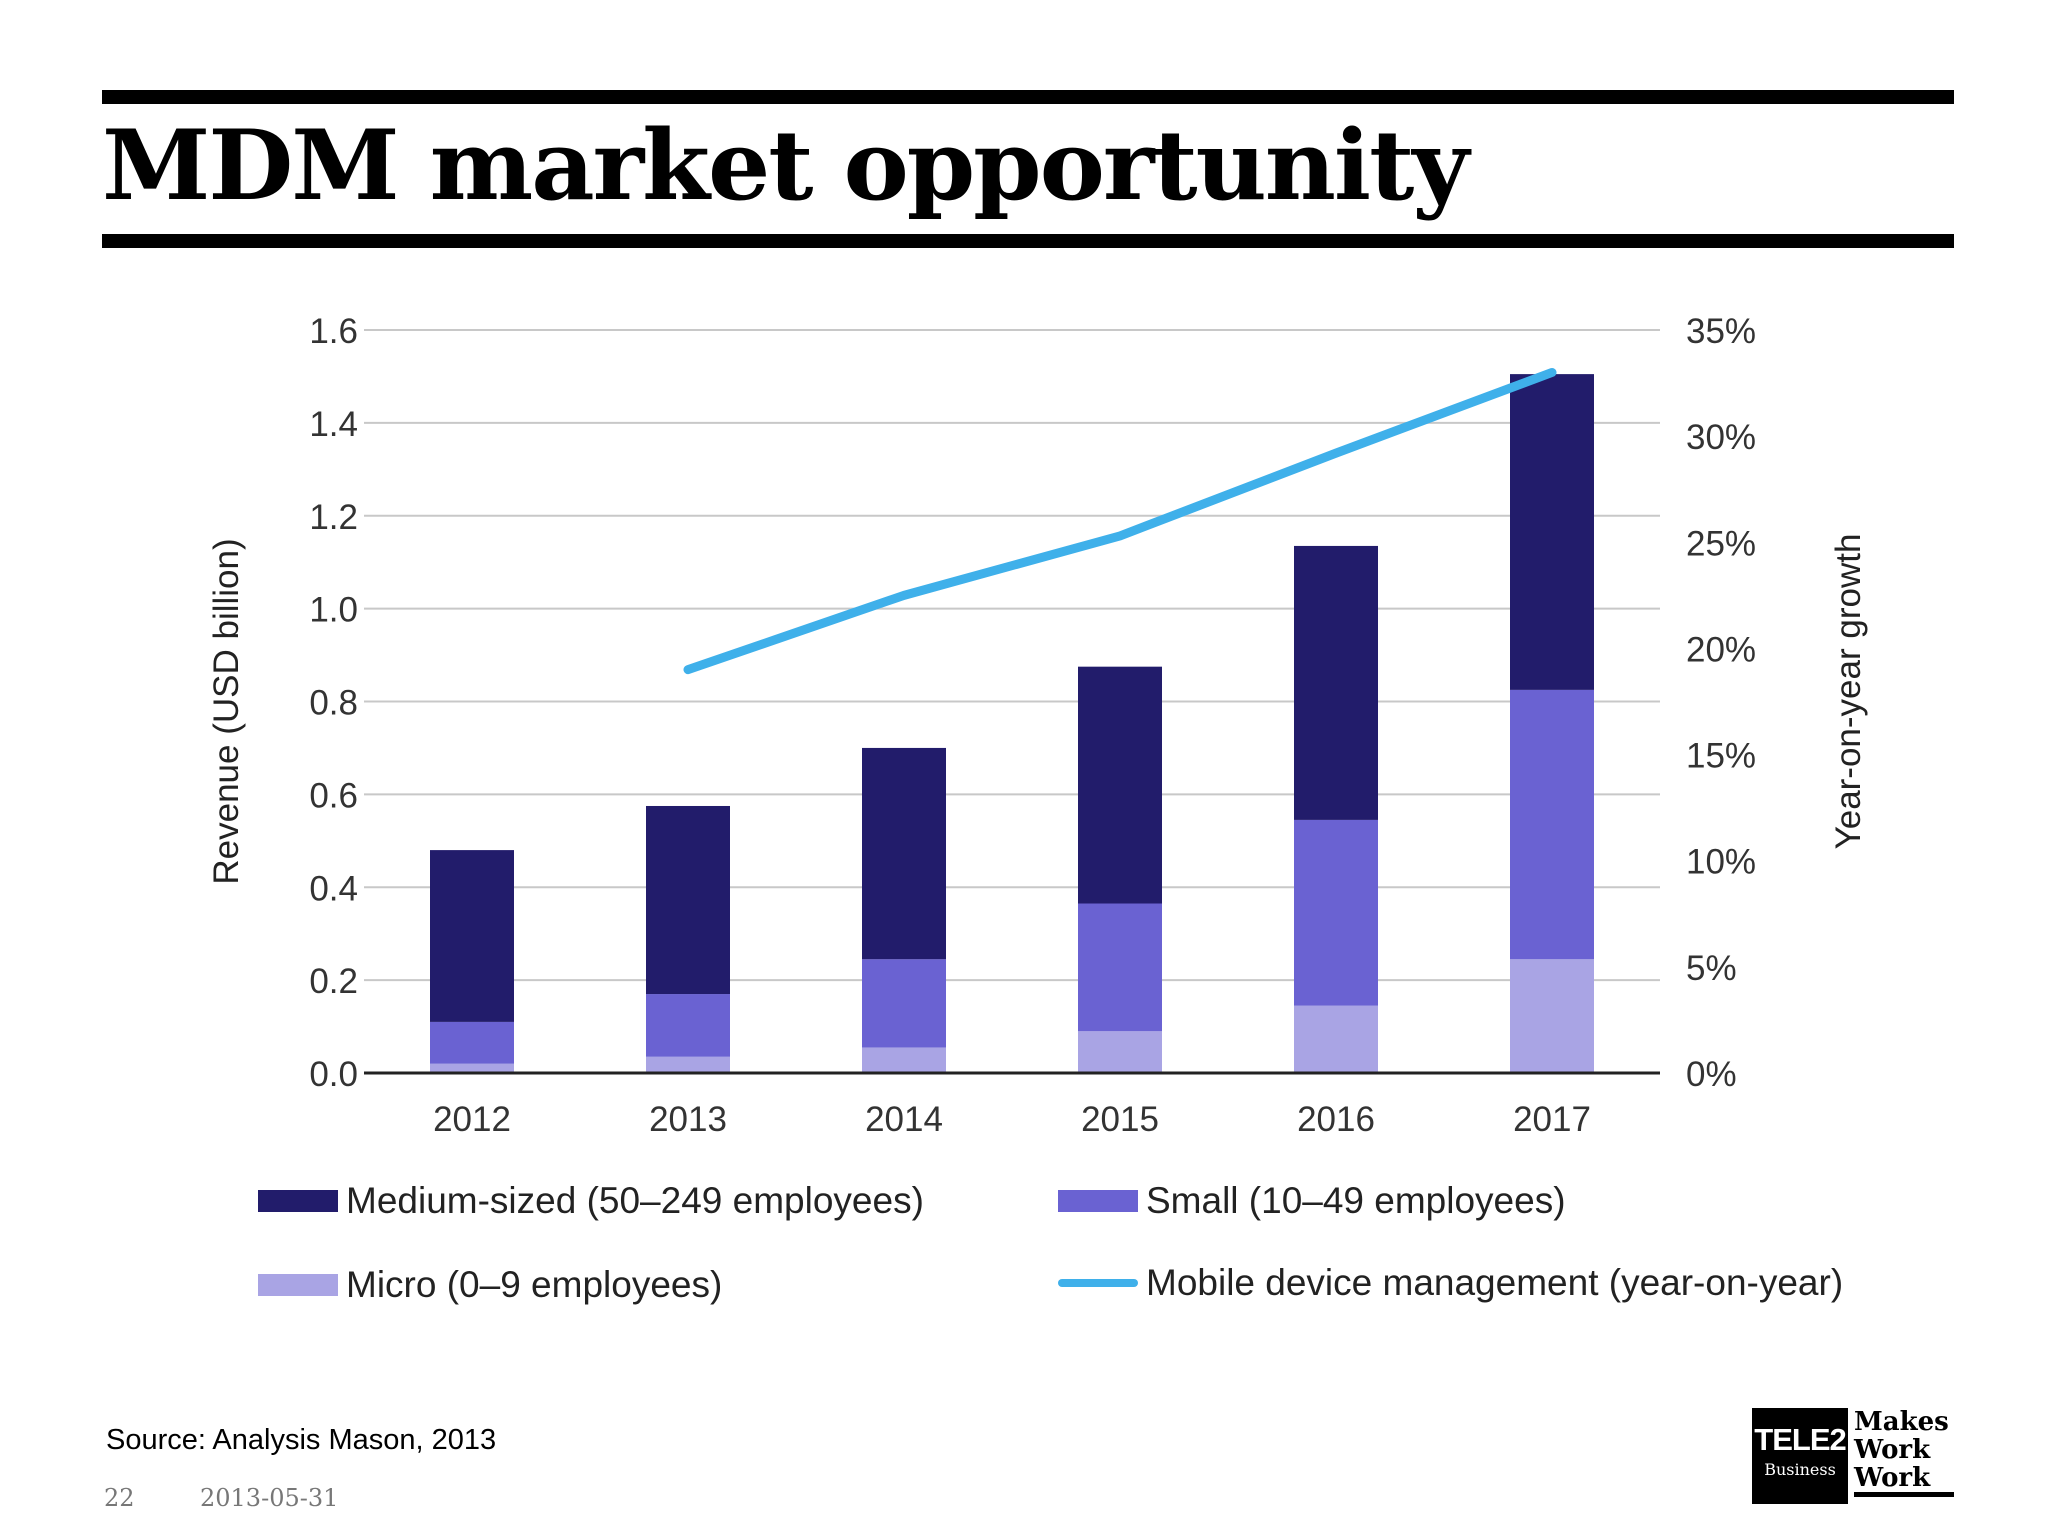 The width and height of the screenshot is (2048, 1536). I want to click on legend-item-mdm-growth: Mobile device management (year-on-year), so click(1450, 1283).